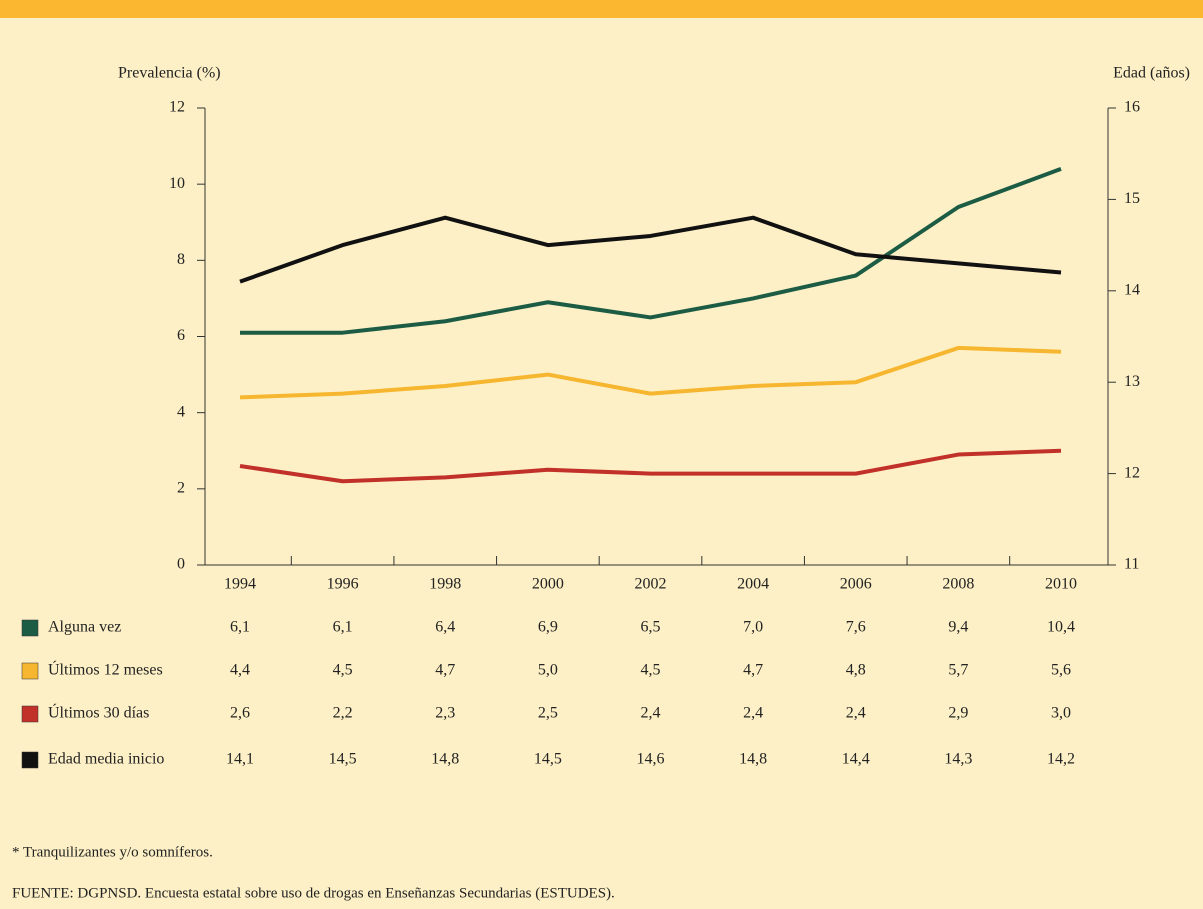  What do you see at coordinates (753, 627) in the screenshot?
I see `table-value: 7,0` at bounding box center [753, 627].